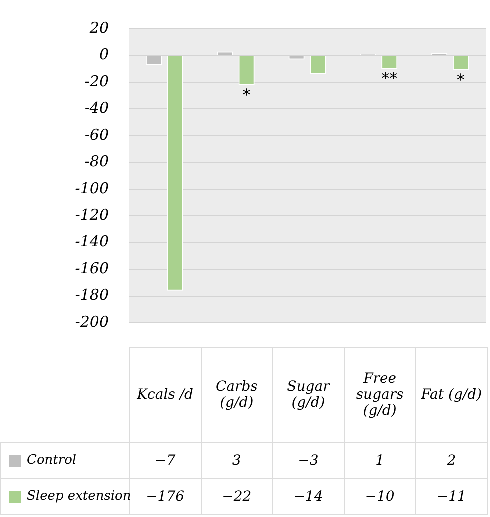 The height and width of the screenshot is (517, 490). Describe the element at coordinates (380, 460) in the screenshot. I see `data-label: 1` at that location.